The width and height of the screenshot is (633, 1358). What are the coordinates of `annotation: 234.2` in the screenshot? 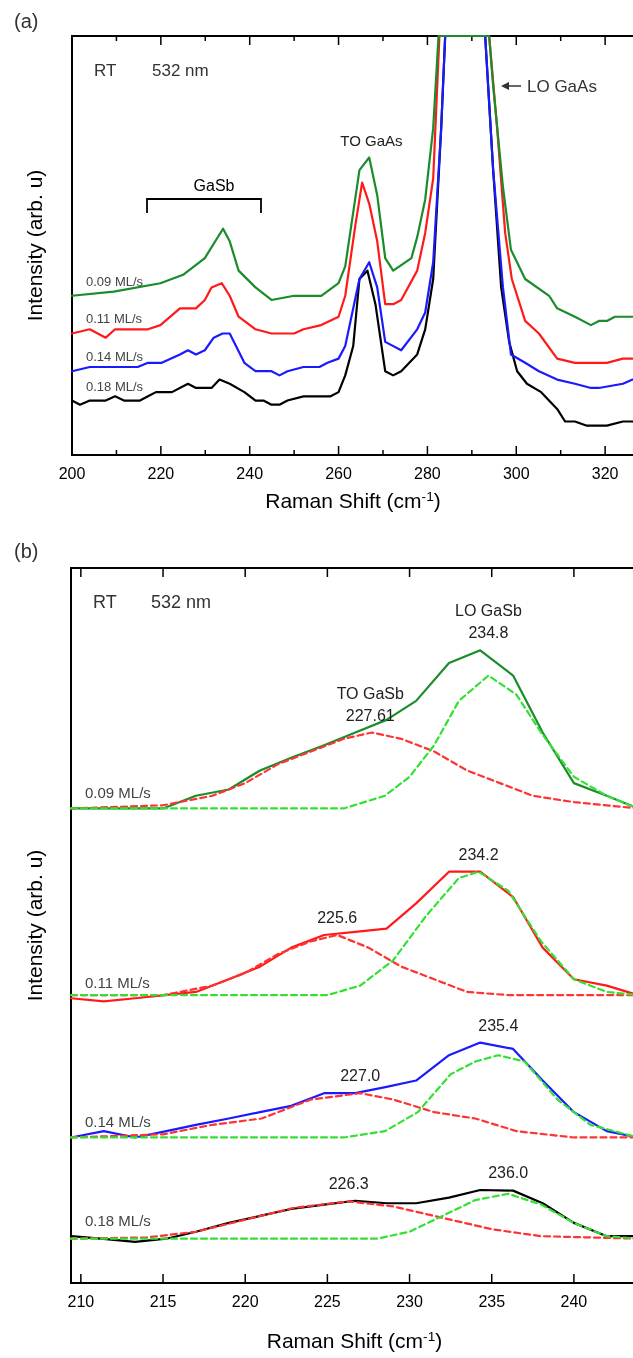 It's located at (478, 854).